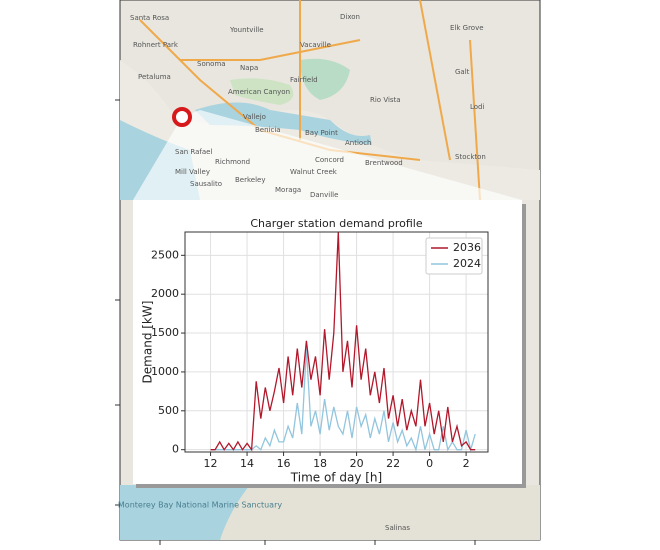 This screenshot has height=550, width=660. What do you see at coordinates (193, 152) in the screenshot?
I see `map-label: San Rafael` at bounding box center [193, 152].